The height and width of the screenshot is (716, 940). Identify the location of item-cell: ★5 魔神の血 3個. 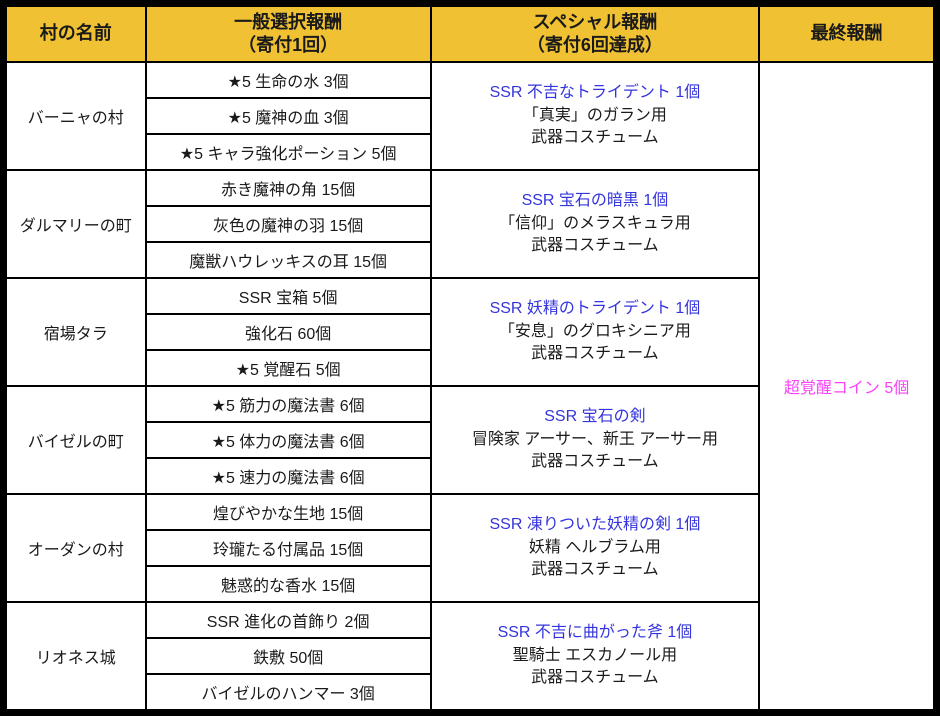
(288, 116).